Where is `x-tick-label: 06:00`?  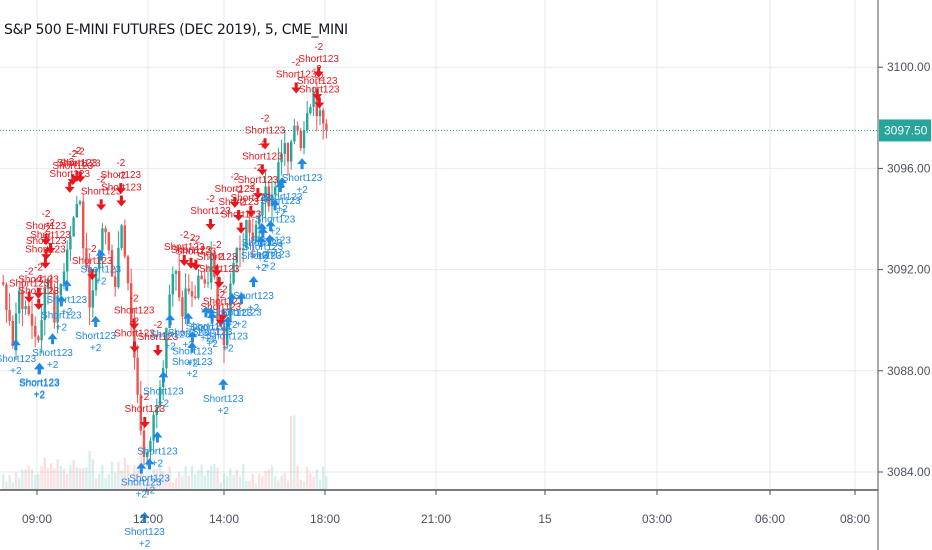
x-tick-label: 06:00 is located at coordinates (770, 519).